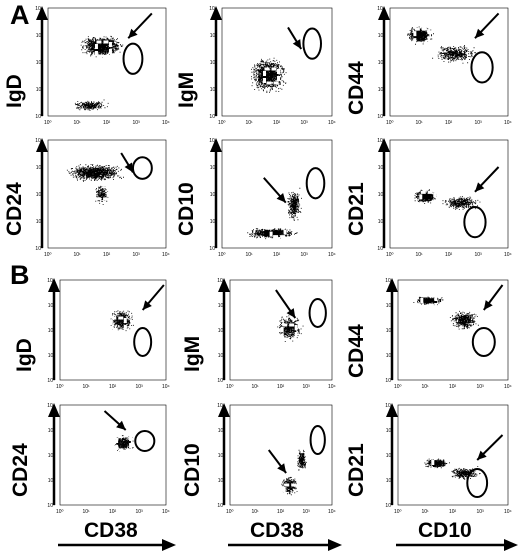 The width and height of the screenshot is (520, 559). Describe the element at coordinates (213, 141) in the screenshot. I see `cd10-ytick-4: 10⁴` at that location.